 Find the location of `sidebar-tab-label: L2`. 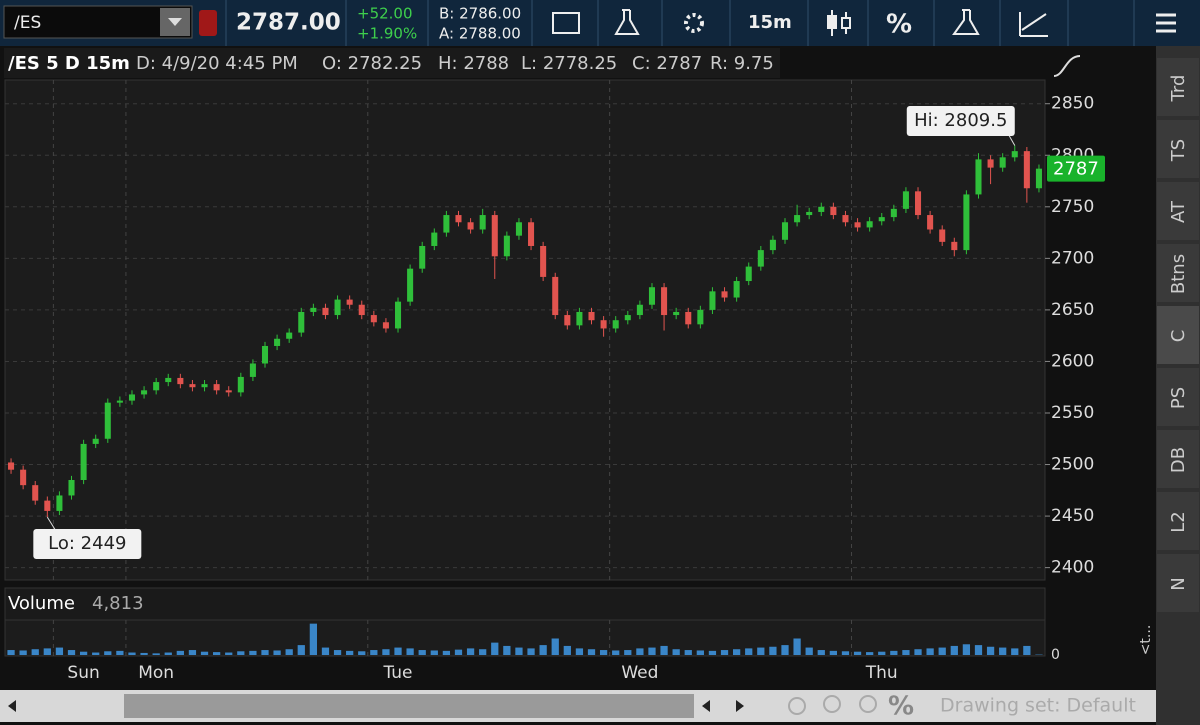

sidebar-tab-label: L2 is located at coordinates (1178, 521).